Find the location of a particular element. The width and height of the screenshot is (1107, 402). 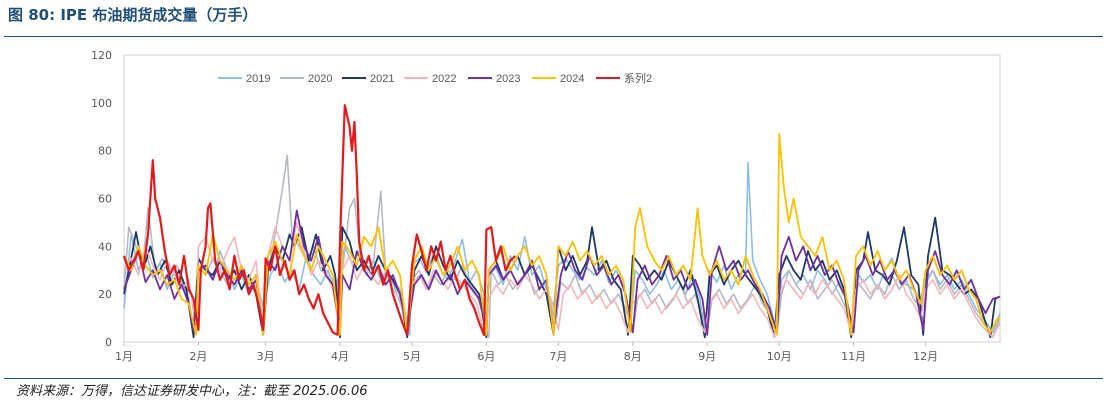

y-tick-label: 40 is located at coordinates (105, 246).